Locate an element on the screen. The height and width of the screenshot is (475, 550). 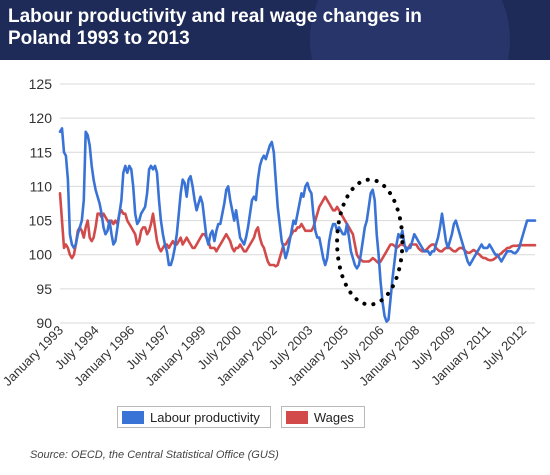
y-tick-label: 95 is located at coordinates (44, 289).